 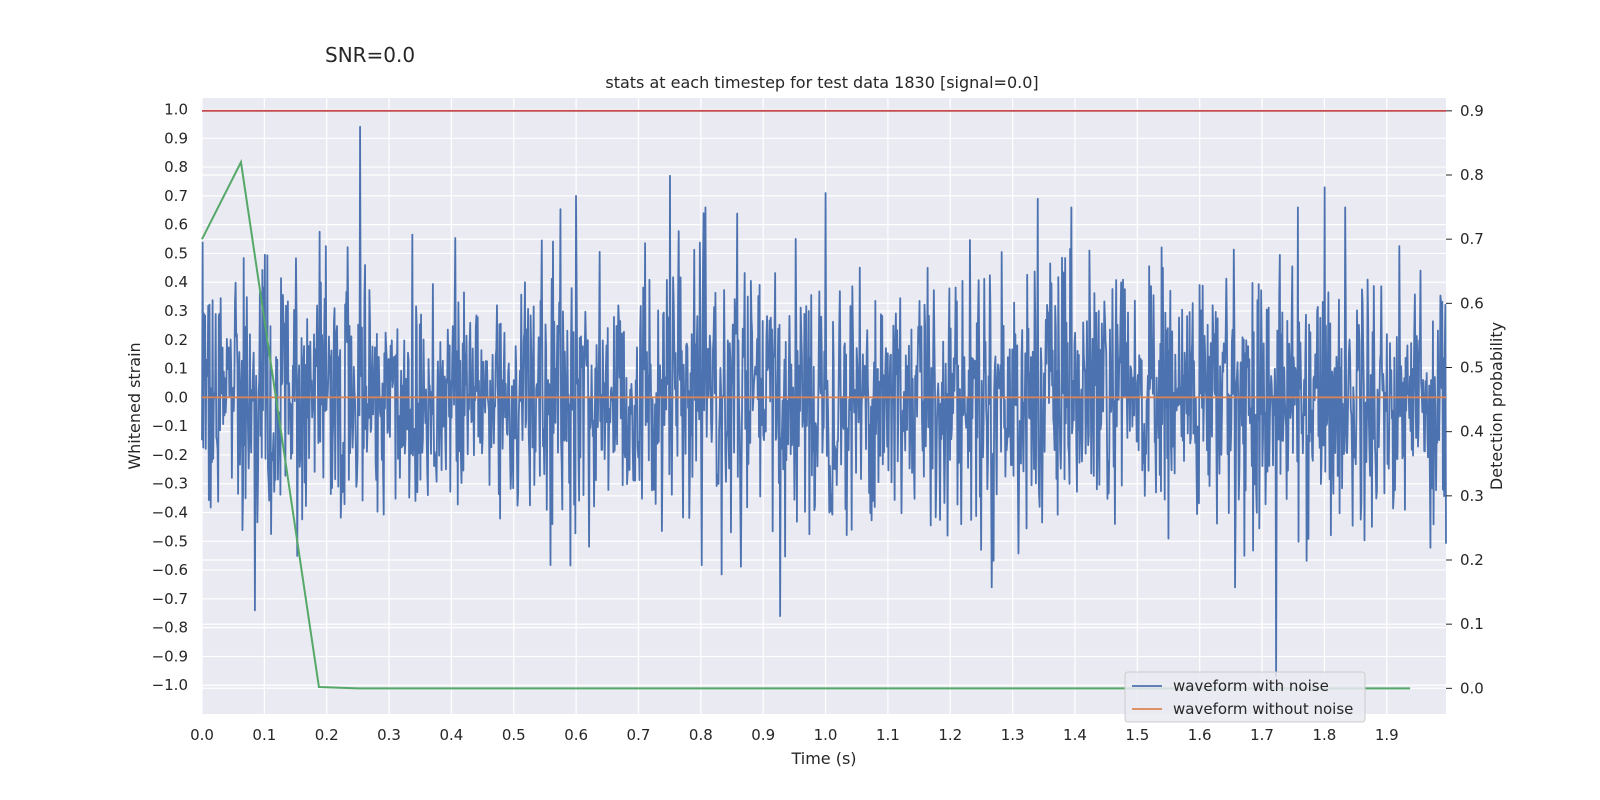 What do you see at coordinates (1496, 406) in the screenshot?
I see `y-right-axis-label: Detection probability` at bounding box center [1496, 406].